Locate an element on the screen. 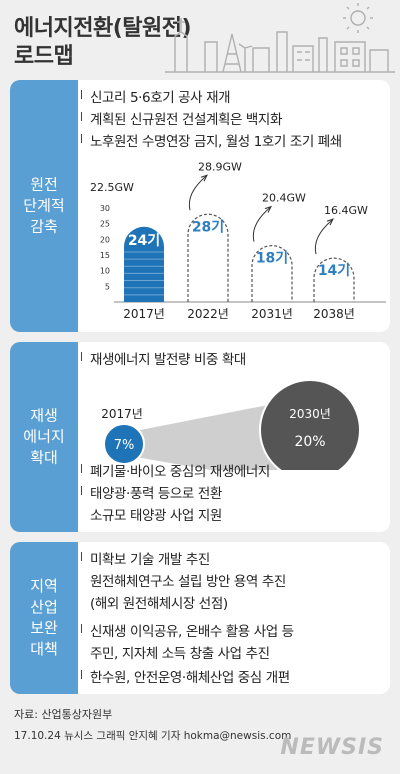 The image size is (400, 774). bubble-2017 is located at coordinates (124, 444).